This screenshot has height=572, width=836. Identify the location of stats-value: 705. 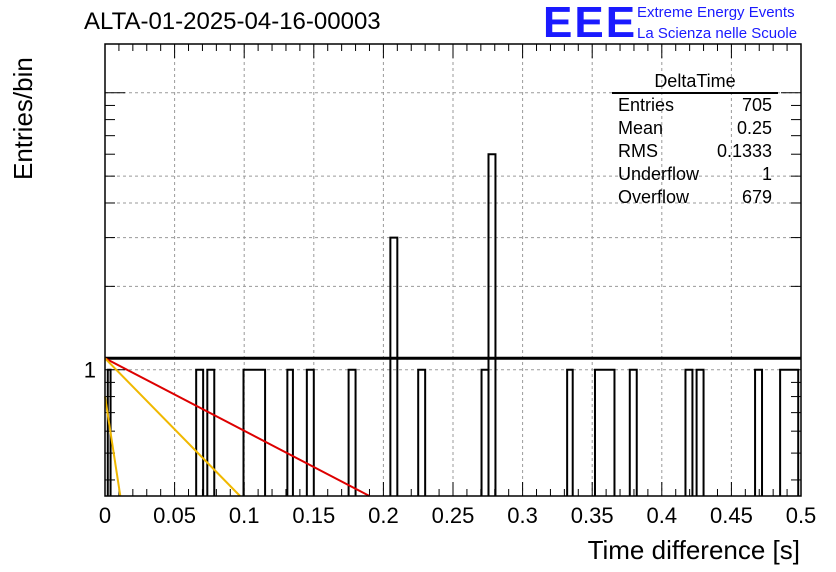
(756, 105).